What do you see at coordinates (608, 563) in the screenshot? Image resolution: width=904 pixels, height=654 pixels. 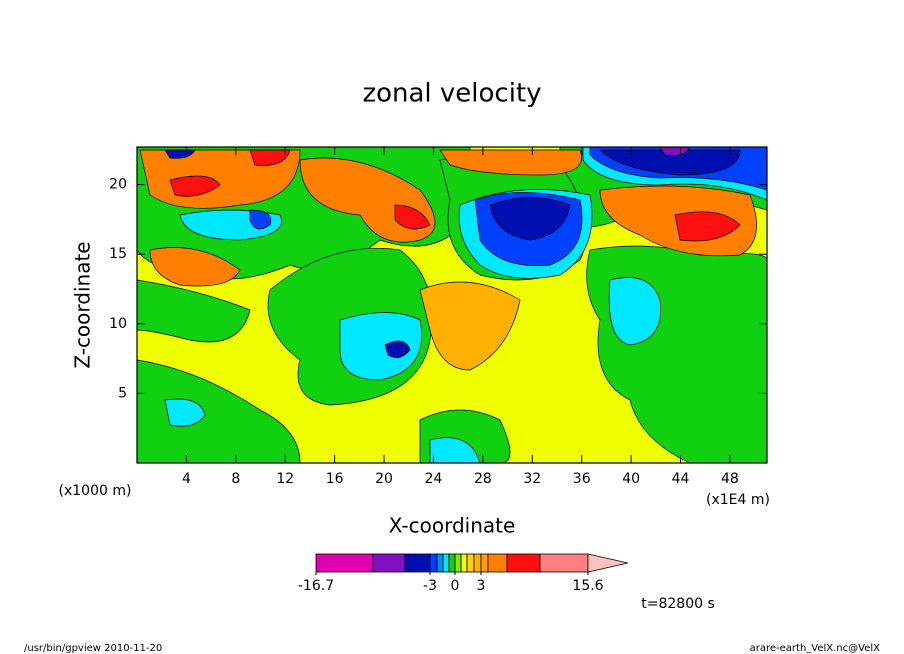 I see `colorbar-extend` at bounding box center [608, 563].